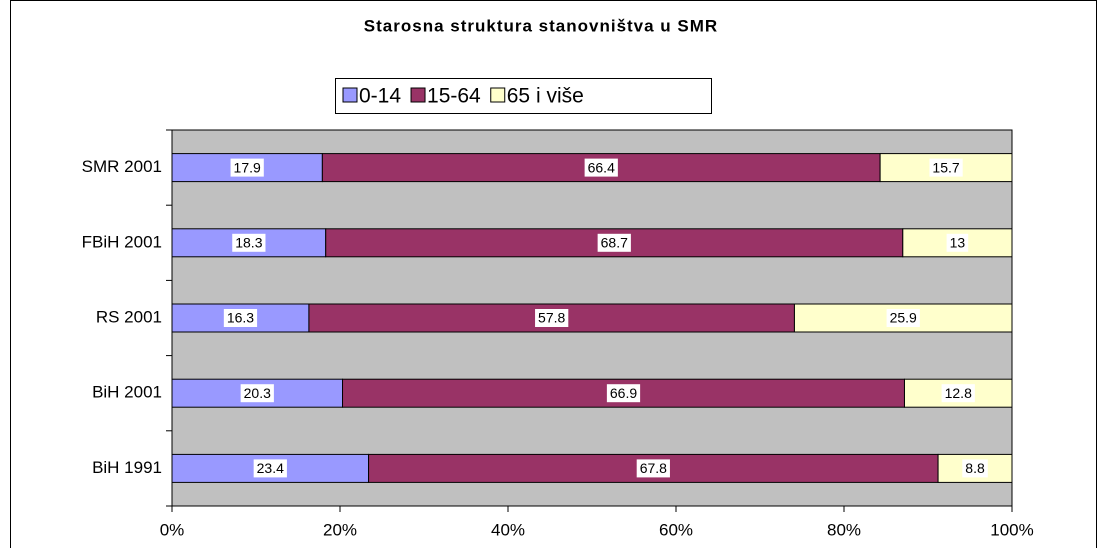 The height and width of the screenshot is (548, 1107). I want to click on y-tick-label: SMR 2001, so click(122, 166).